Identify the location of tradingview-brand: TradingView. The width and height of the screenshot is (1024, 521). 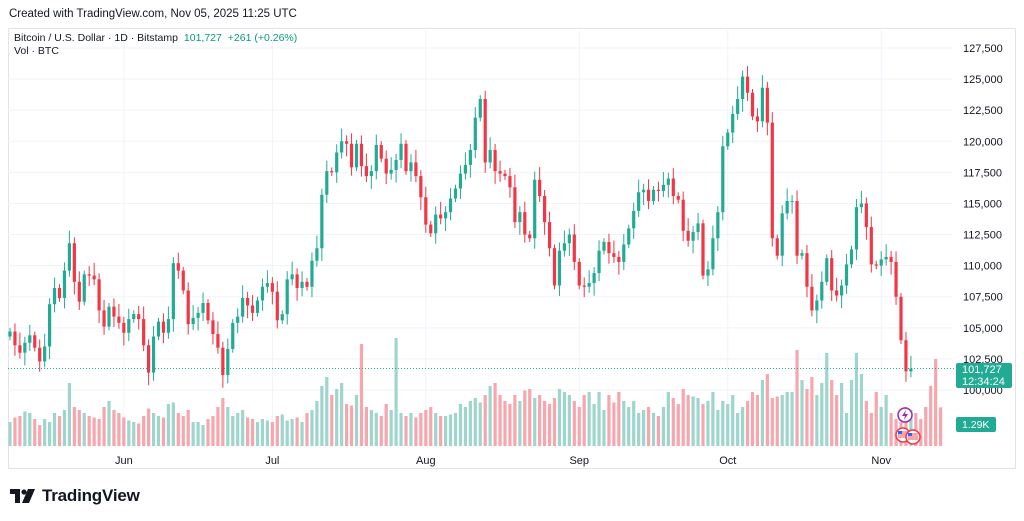
(75, 496).